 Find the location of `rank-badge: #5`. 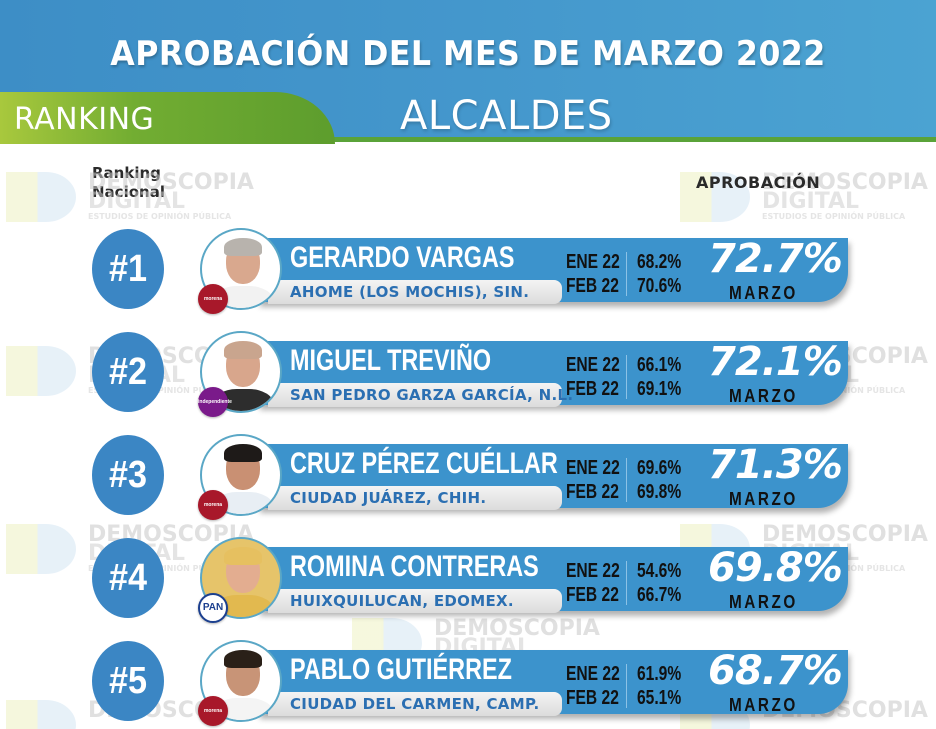

rank-badge: #5 is located at coordinates (128, 681).